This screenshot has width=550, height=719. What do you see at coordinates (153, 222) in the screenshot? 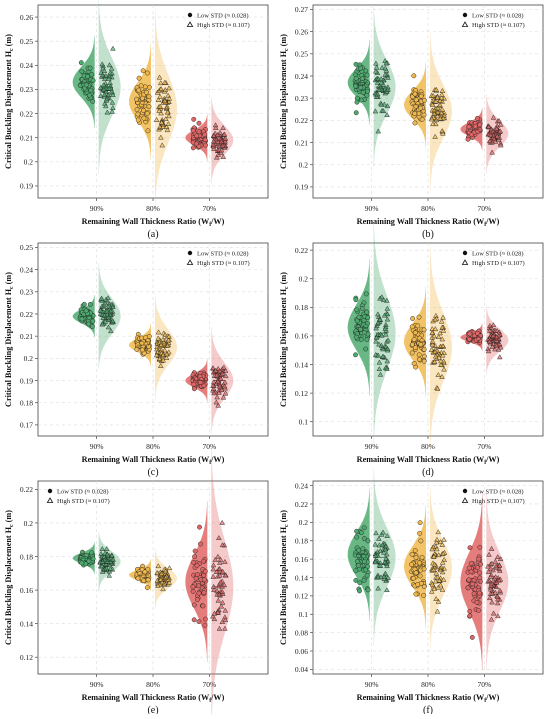
I see `x-axis-label: Remaining Wall Thickness Ratio (Wf/W)` at bounding box center [153, 222].